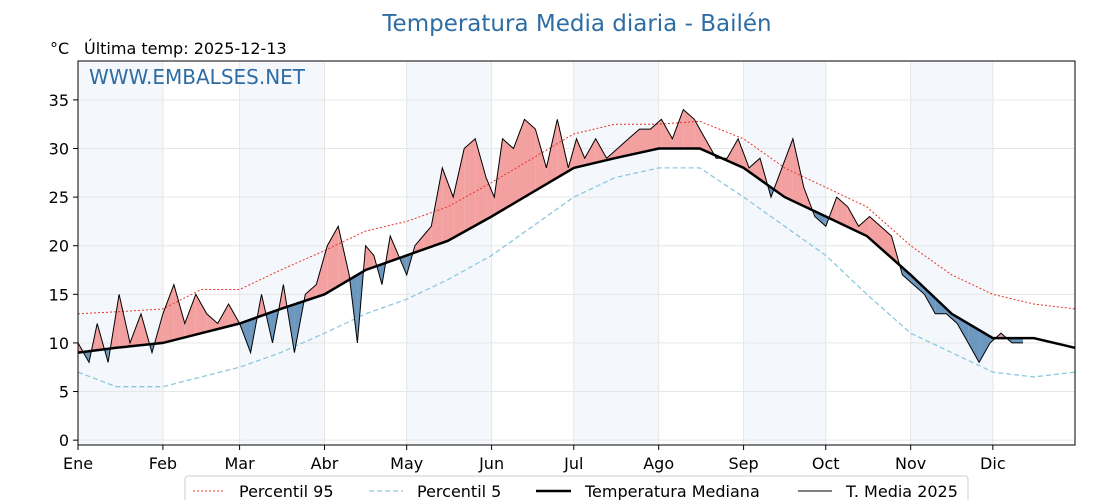 This screenshot has width=1120, height=500. I want to click on legend-label-current: T. Media 2025, so click(901, 491).